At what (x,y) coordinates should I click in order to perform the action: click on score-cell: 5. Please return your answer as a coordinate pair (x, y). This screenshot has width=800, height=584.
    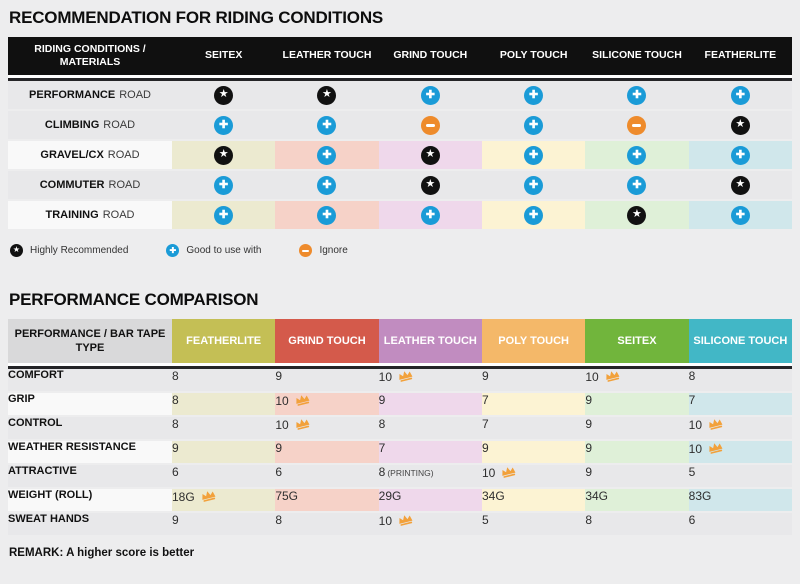
    Looking at the image, I should click on (534, 524).